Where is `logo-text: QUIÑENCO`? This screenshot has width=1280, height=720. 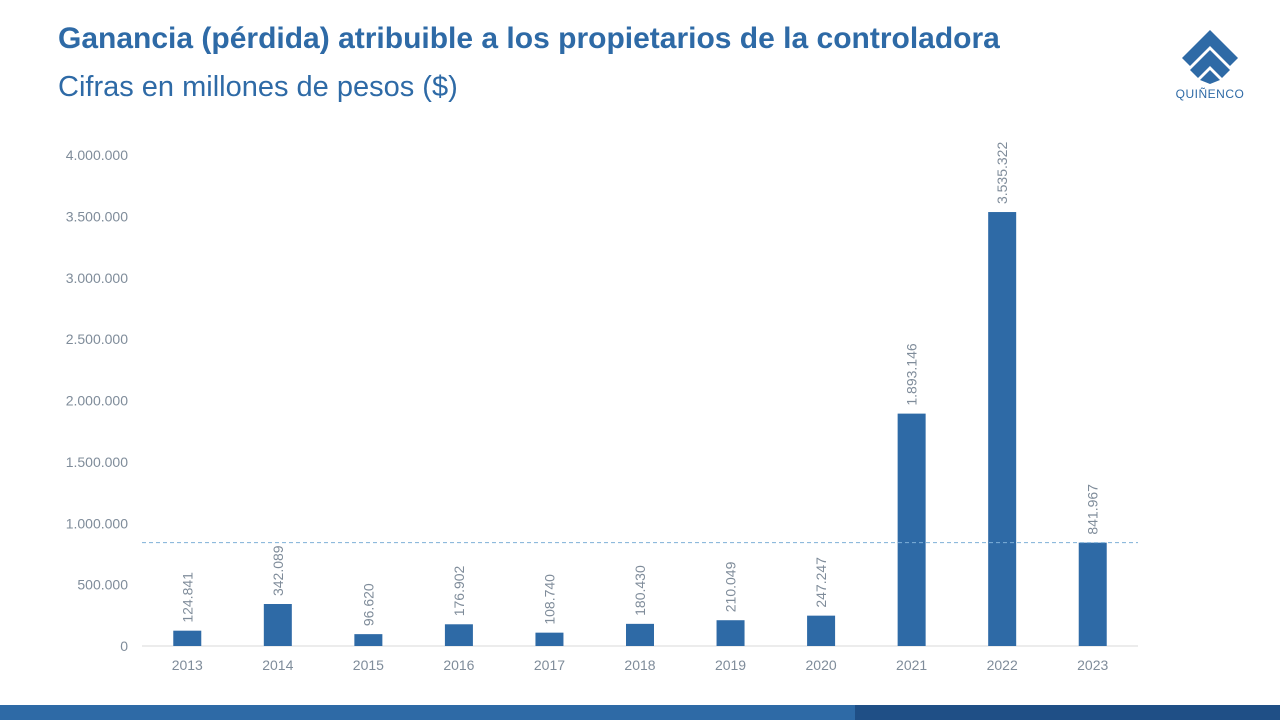
logo-text: QUIÑENCO is located at coordinates (1210, 94).